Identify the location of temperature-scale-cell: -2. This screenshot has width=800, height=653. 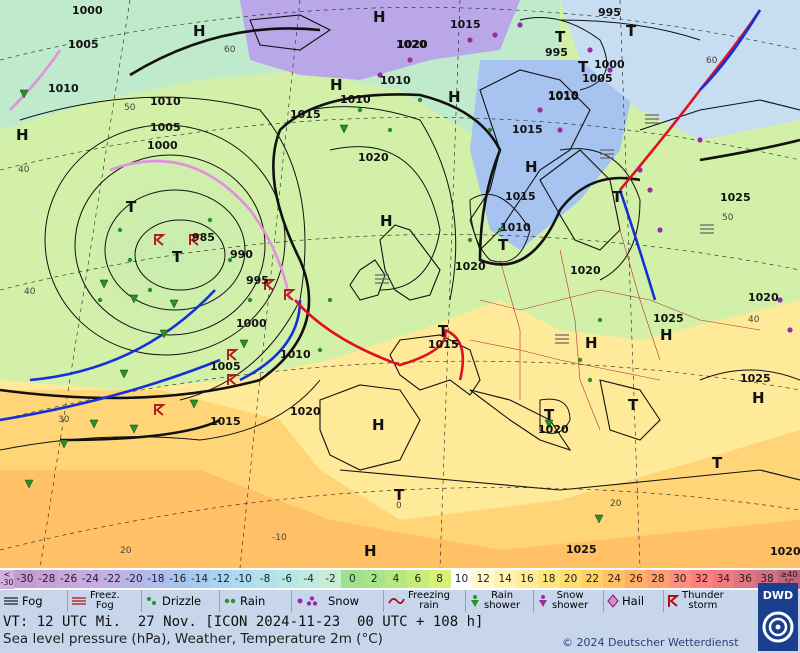
(330, 579).